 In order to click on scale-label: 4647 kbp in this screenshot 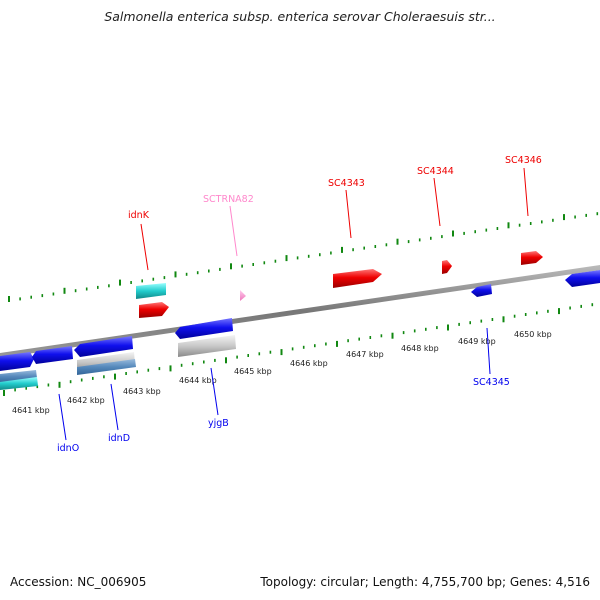, I will do `click(365, 354)`.